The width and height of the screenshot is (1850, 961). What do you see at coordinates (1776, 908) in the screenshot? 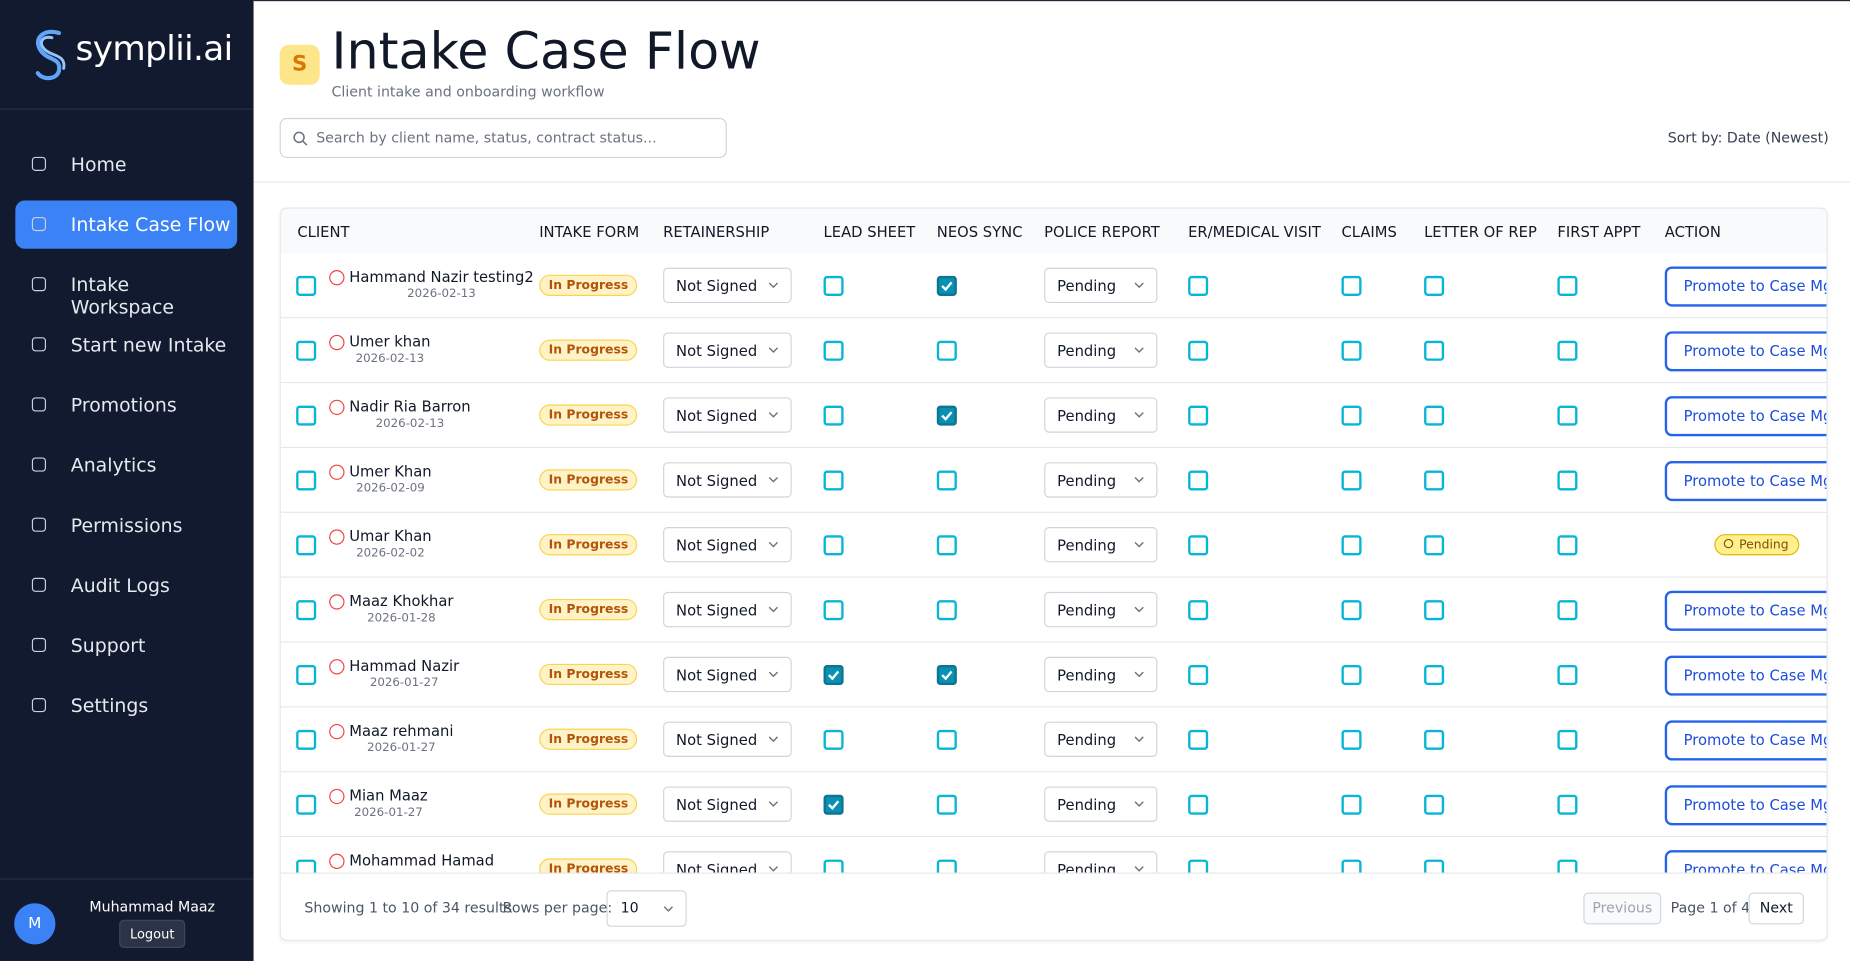
I see `next-button: Next` at bounding box center [1776, 908].